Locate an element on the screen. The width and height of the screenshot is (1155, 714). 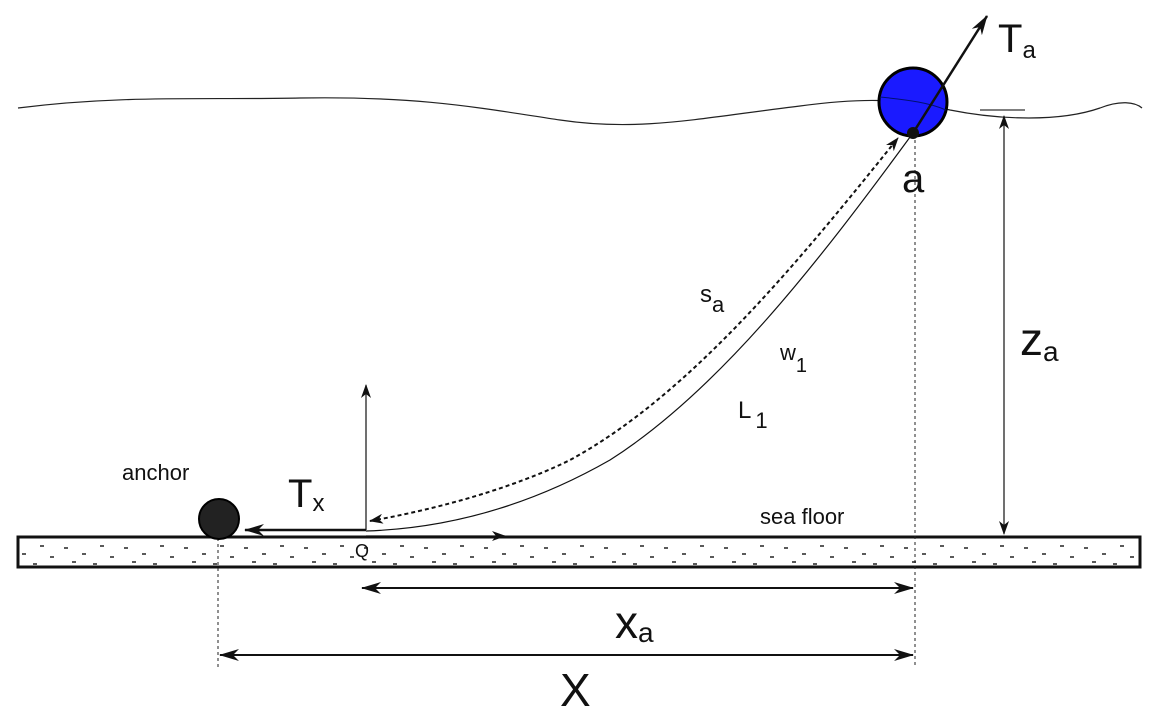
point-a-label: a is located at coordinates (913, 179).